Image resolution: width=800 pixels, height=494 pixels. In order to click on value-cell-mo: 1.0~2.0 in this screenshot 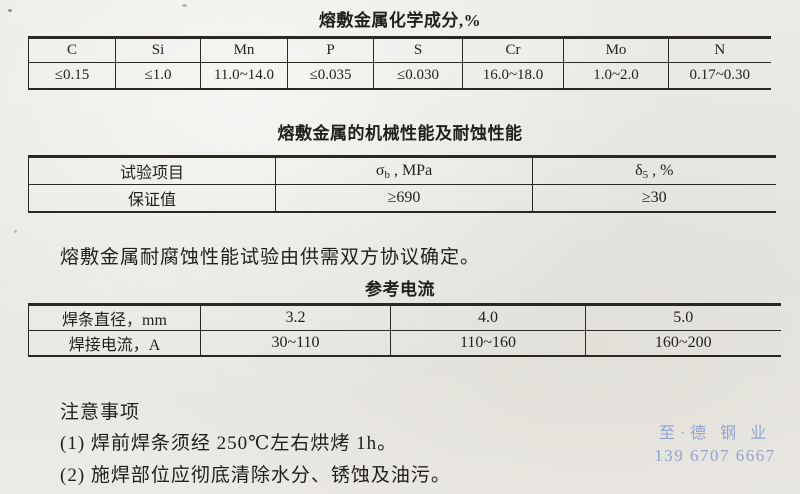, I will do `click(616, 76)`.